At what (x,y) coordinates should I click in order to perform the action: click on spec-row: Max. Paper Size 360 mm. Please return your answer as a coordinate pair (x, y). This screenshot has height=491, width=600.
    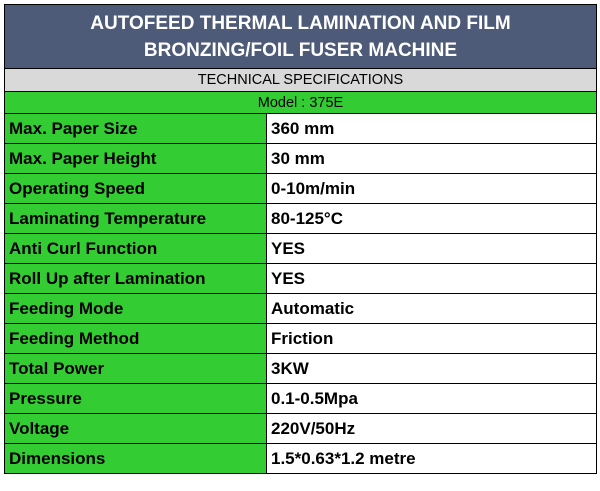
    Looking at the image, I should click on (300, 128).